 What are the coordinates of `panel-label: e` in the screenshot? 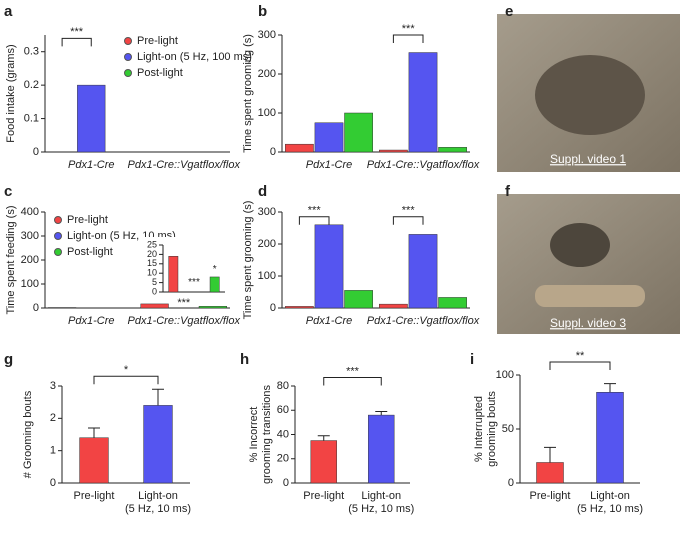 It's located at (509, 11).